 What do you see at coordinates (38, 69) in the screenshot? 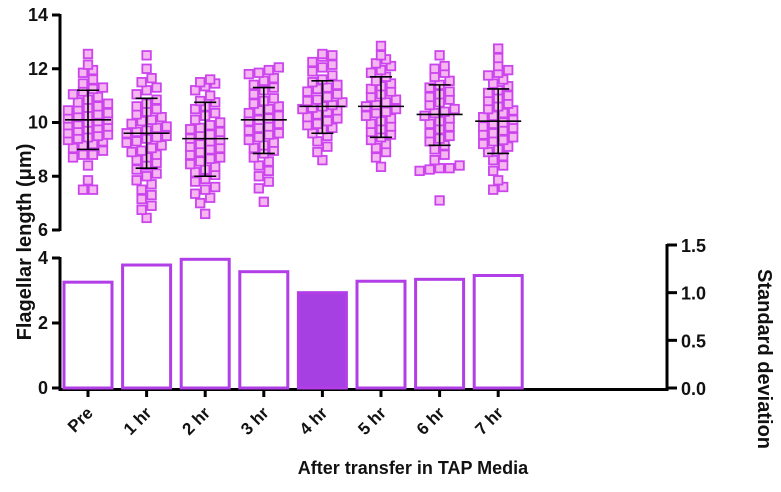
I see `top-y-tick-label: 12` at bounding box center [38, 69].